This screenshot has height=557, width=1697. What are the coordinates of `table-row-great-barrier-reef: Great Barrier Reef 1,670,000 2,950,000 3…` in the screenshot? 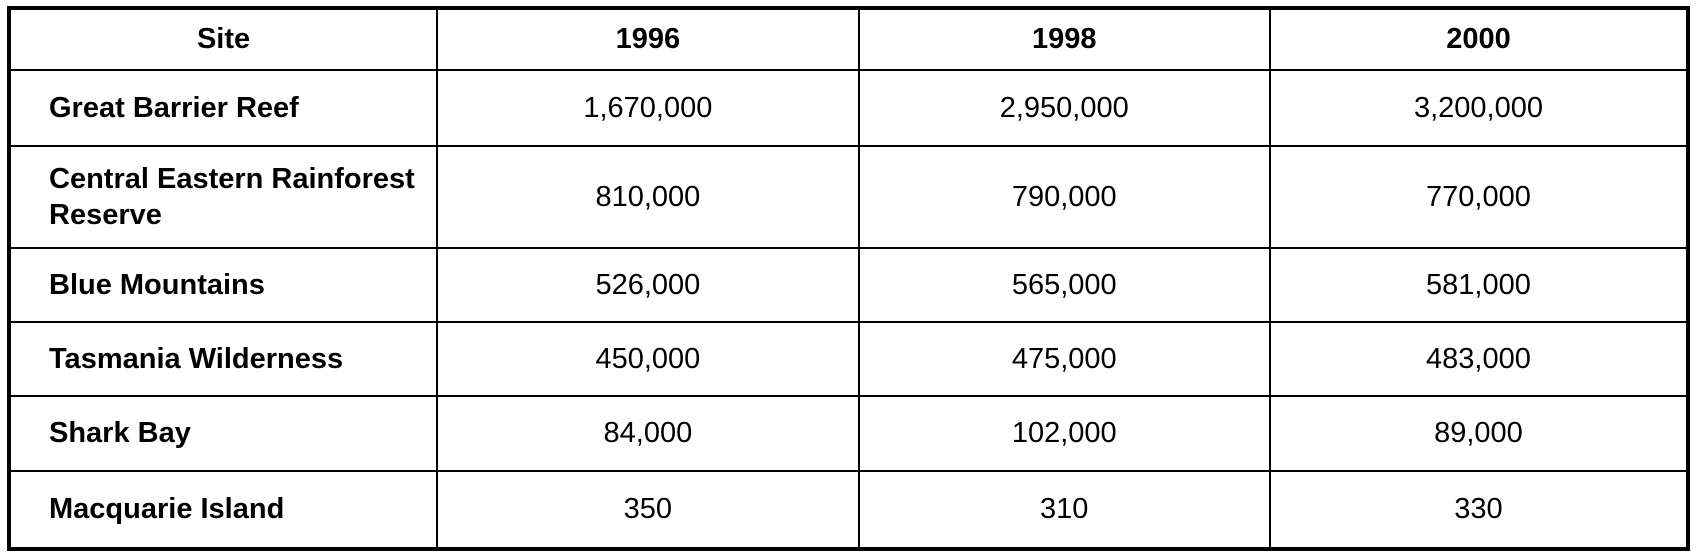 It's located at (848, 108).